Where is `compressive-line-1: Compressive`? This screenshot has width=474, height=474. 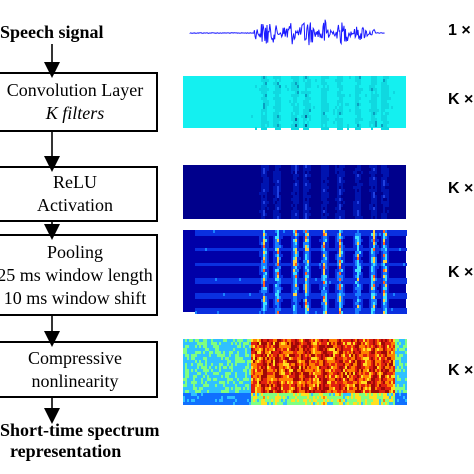 compressive-line-1: Compressive is located at coordinates (75, 357).